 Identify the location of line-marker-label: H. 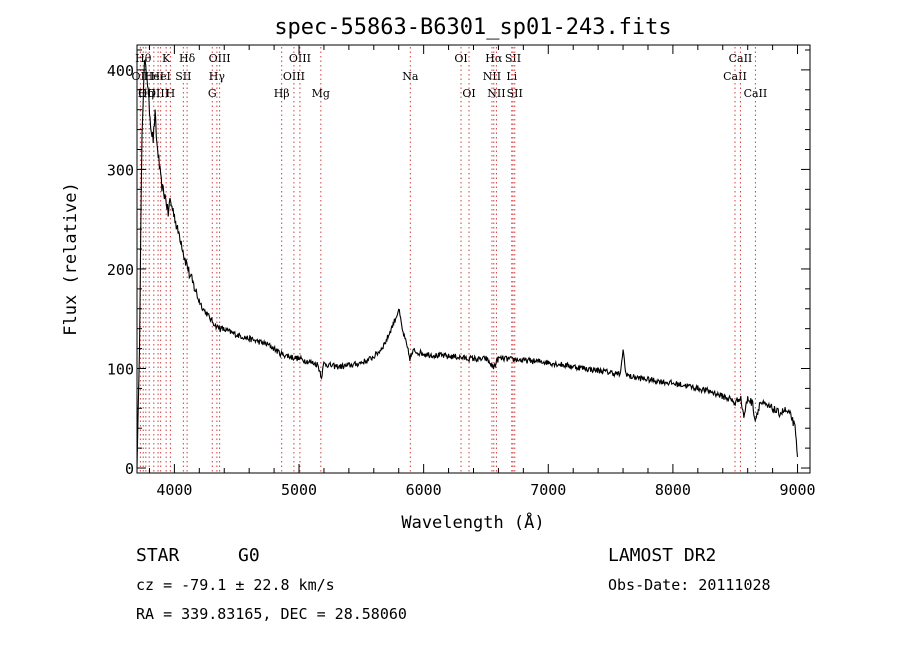
(171, 93).